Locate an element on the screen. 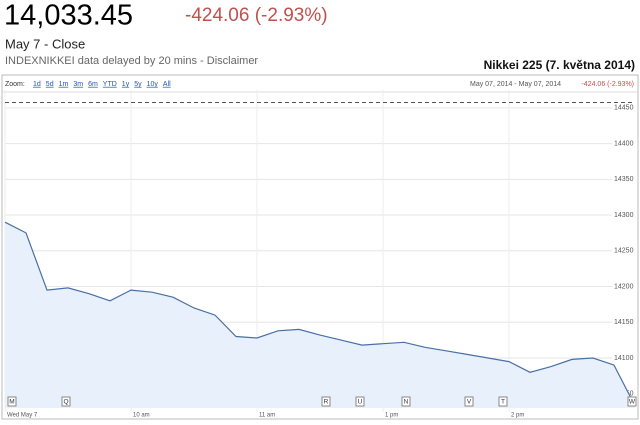 Image resolution: width=640 pixels, height=425 pixels. zoom-option: 5d is located at coordinates (50, 84).